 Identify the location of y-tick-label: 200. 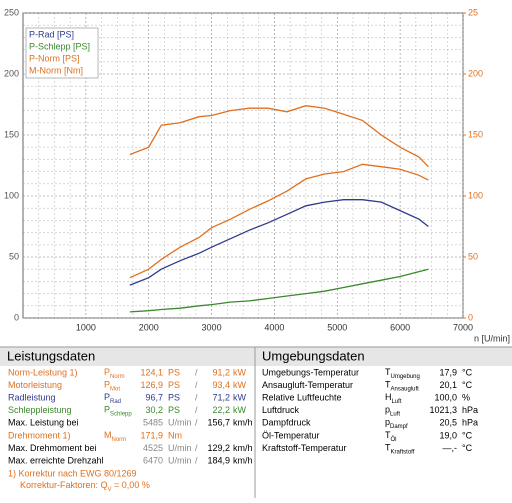
(11, 73).